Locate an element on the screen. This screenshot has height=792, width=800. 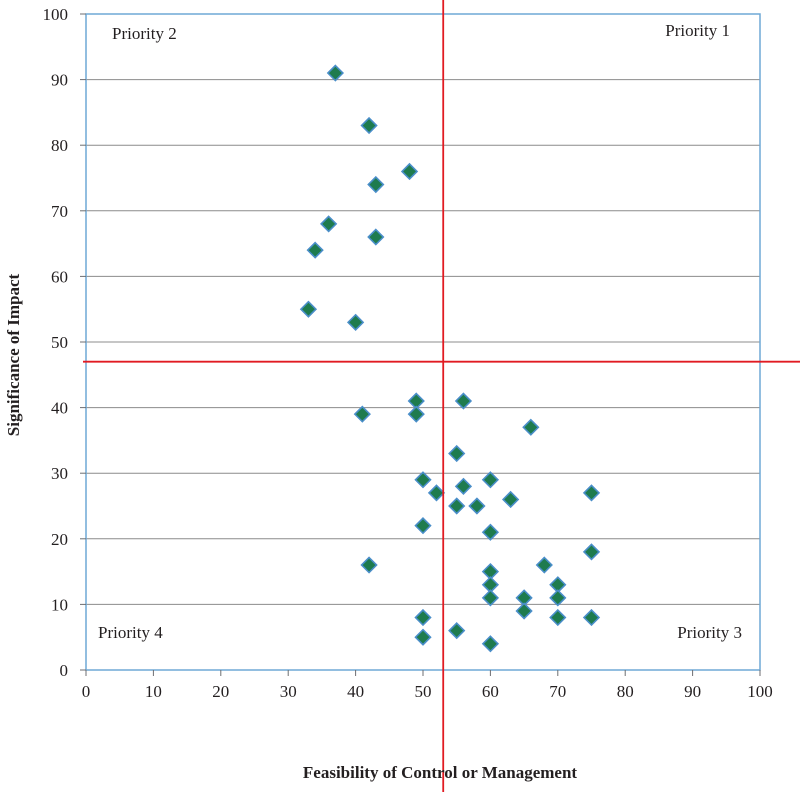
quadrant-label-top-right: Priority 1 is located at coordinates (697, 30).